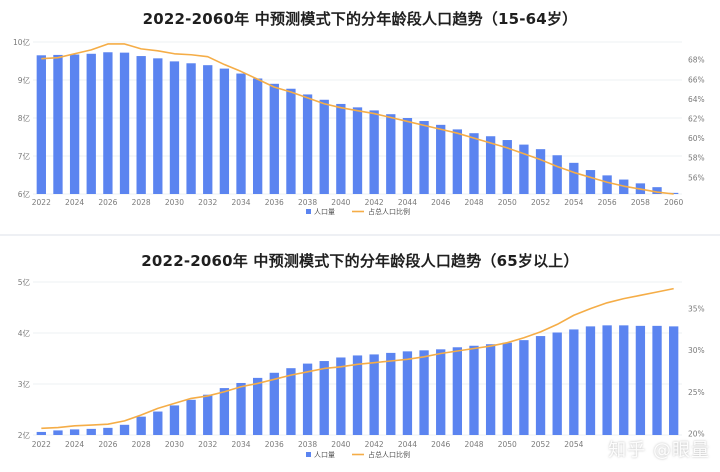 The width and height of the screenshot is (720, 472). Describe the element at coordinates (360, 235) in the screenshot. I see `panel-divider` at that location.